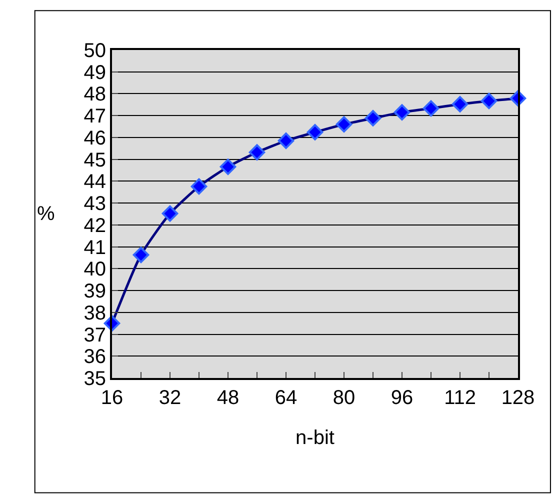  What do you see at coordinates (95, 117) in the screenshot?
I see `y-tick-label: 47` at bounding box center [95, 117].